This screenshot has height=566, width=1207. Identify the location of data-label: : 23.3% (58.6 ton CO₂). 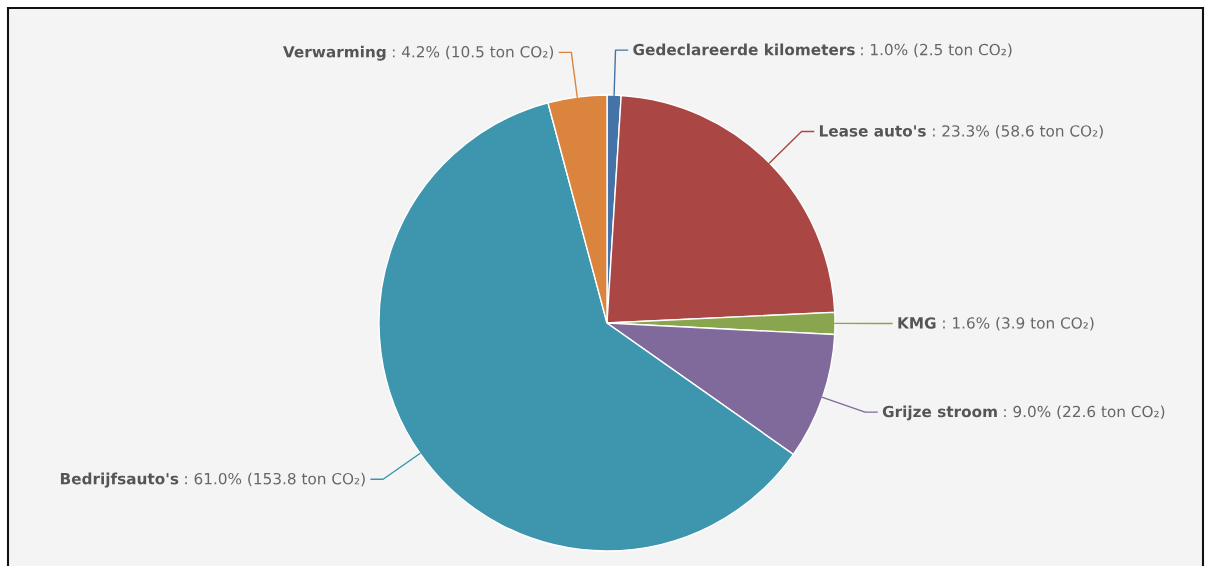
(1018, 131).